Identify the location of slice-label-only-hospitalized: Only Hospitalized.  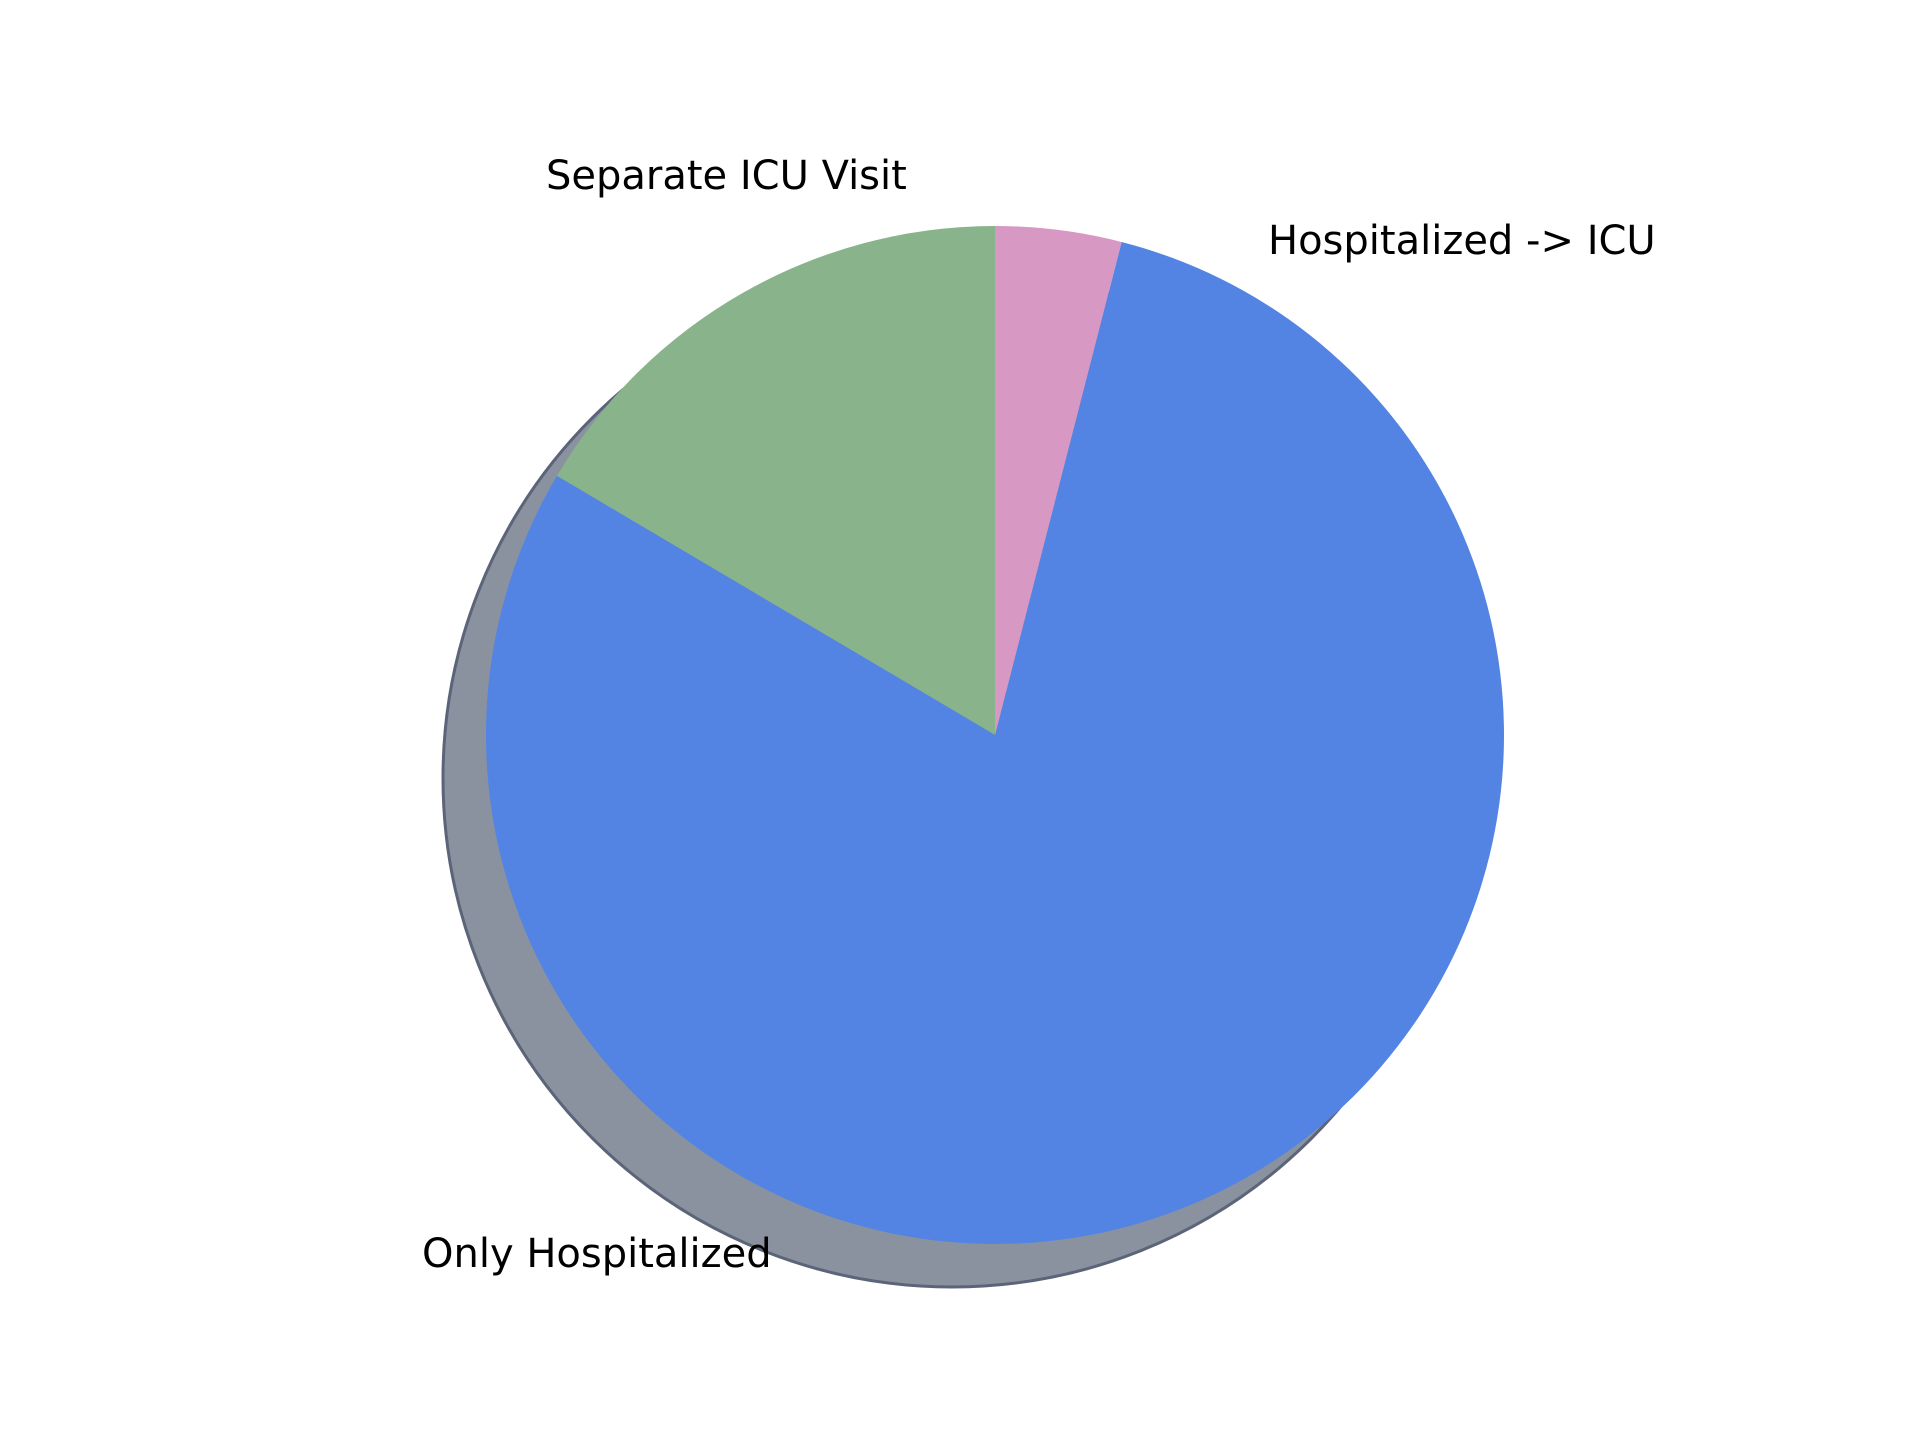
(597, 1254).